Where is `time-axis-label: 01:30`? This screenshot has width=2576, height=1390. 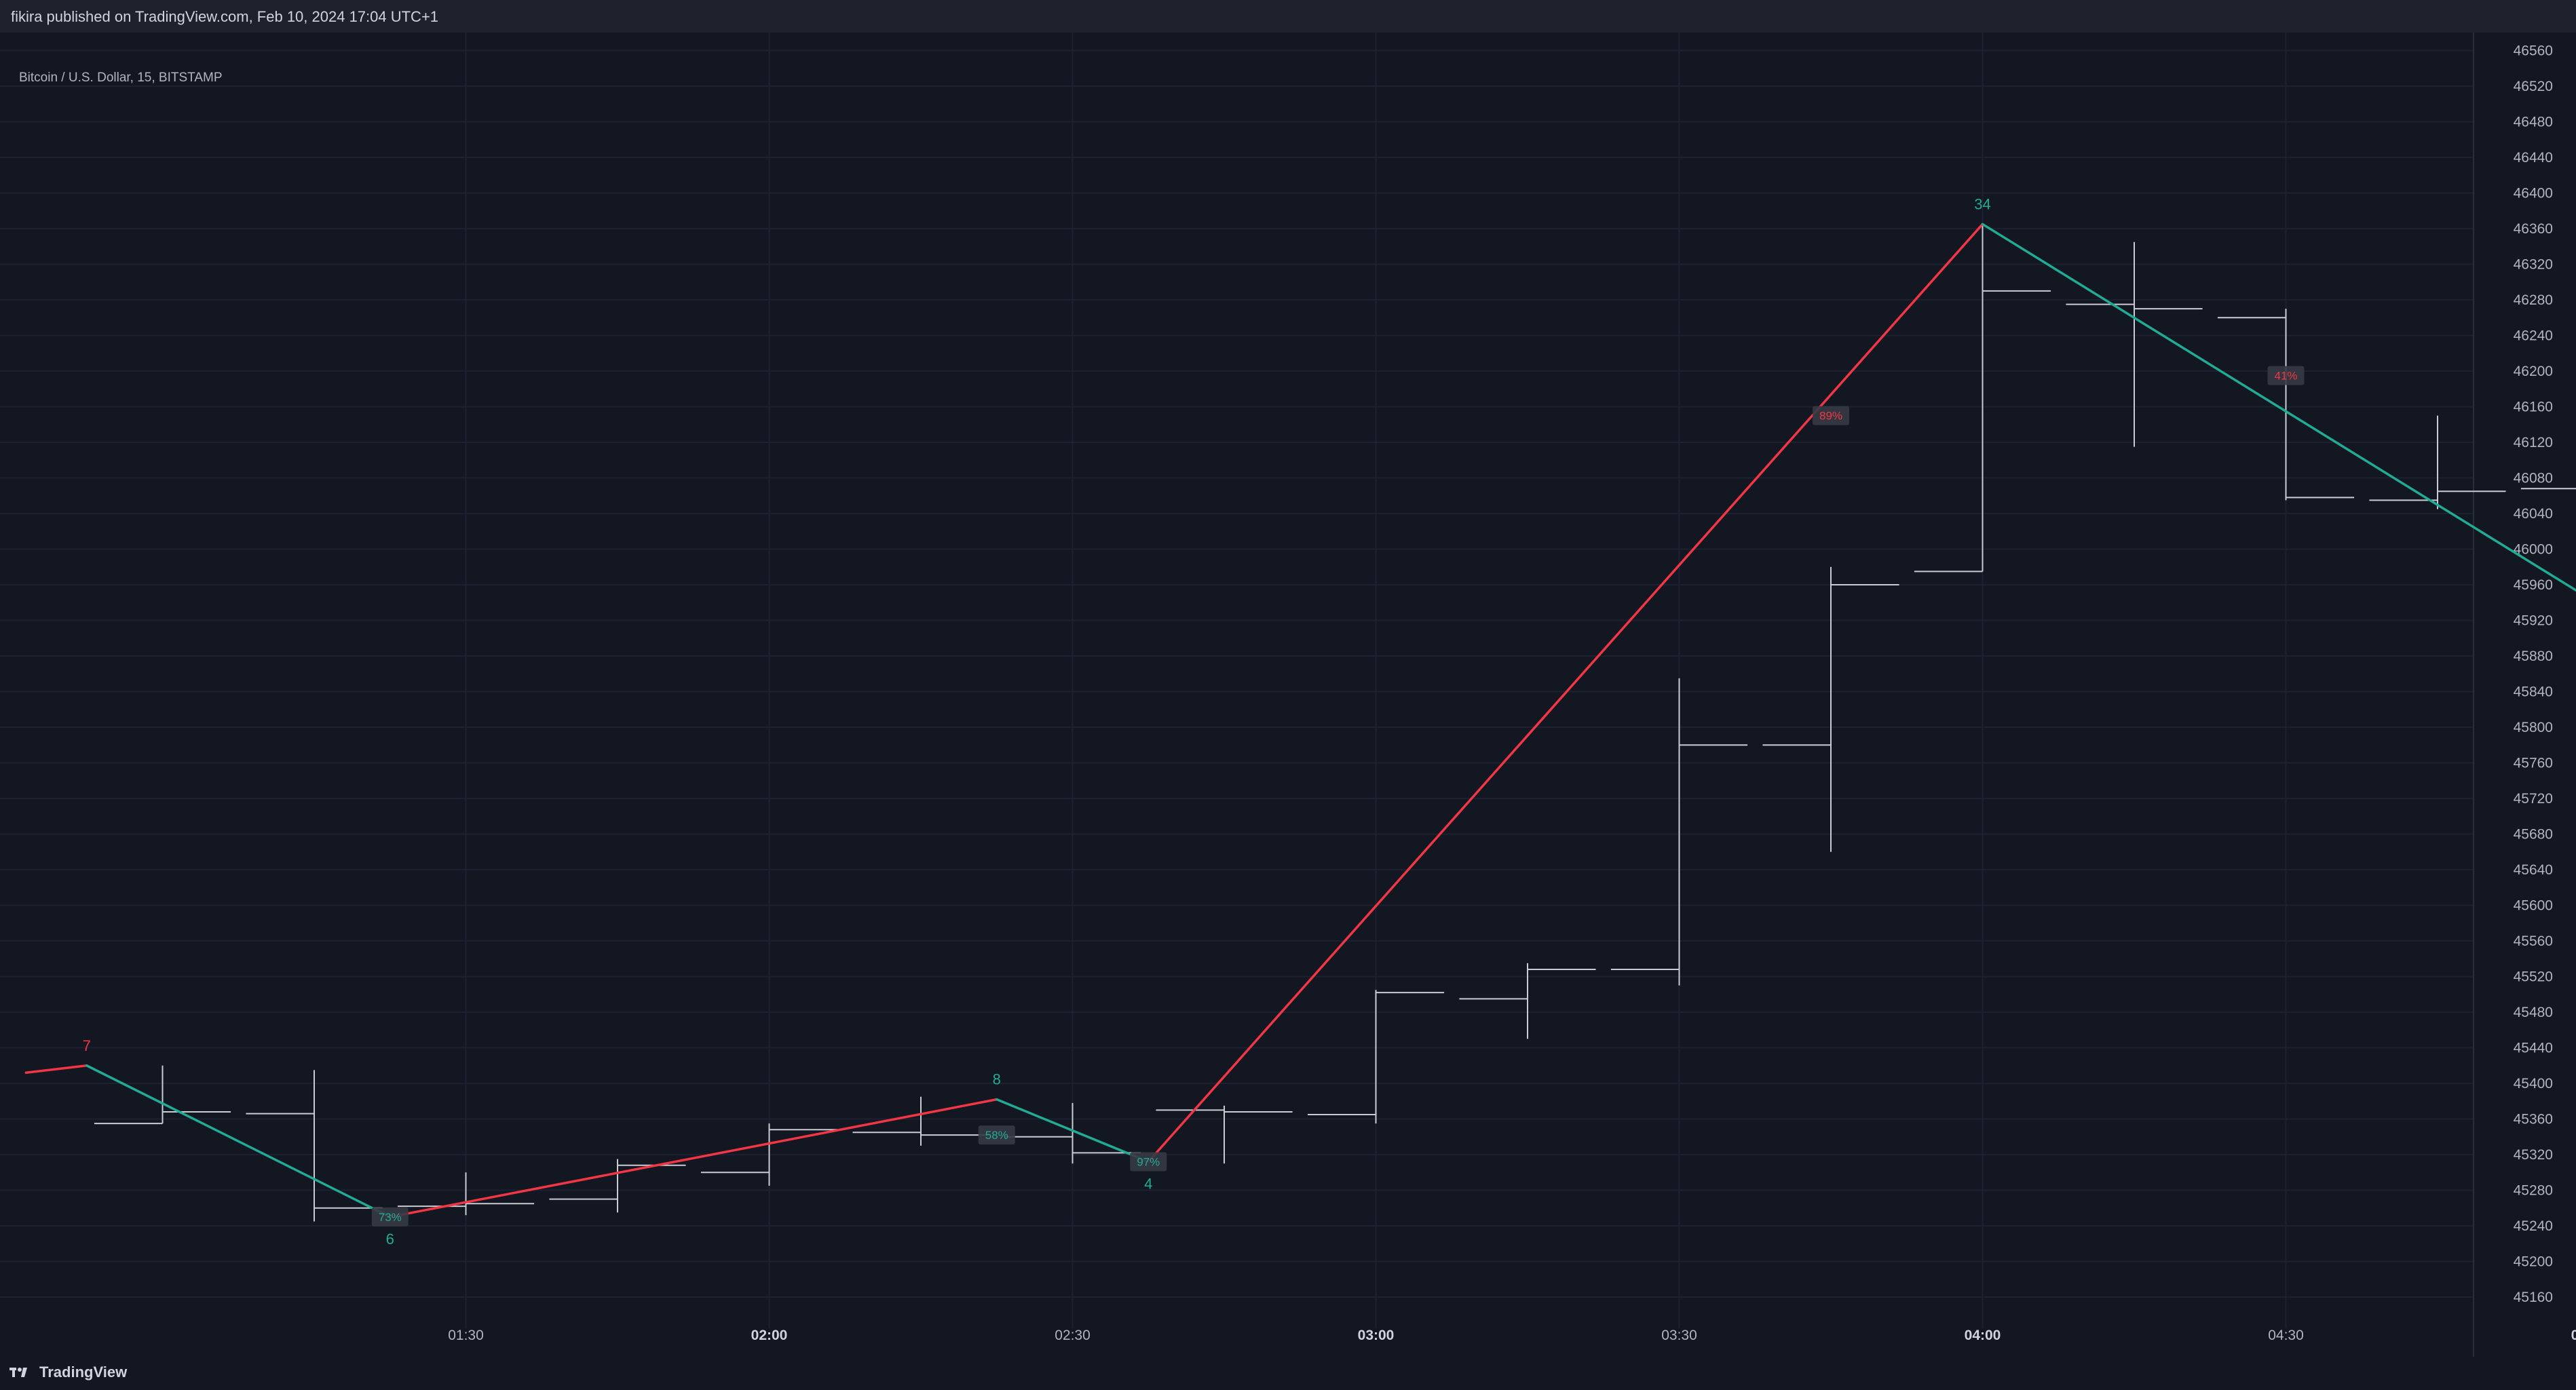
time-axis-label: 01:30 is located at coordinates (466, 1335).